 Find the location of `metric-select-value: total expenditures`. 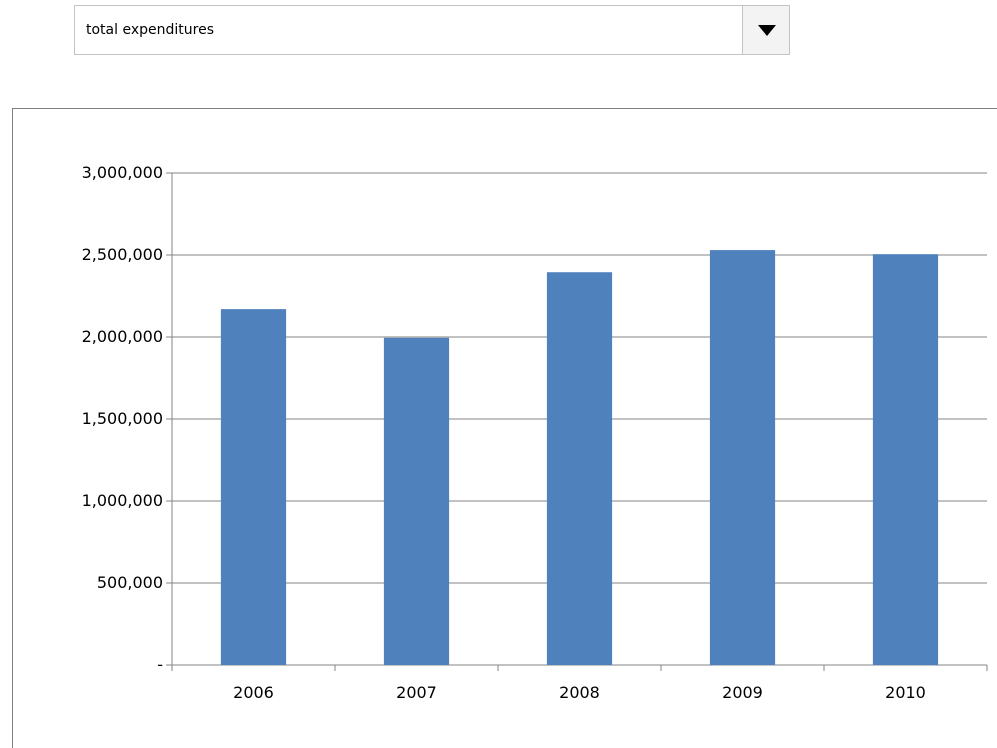

metric-select-value: total expenditures is located at coordinates (150, 30).